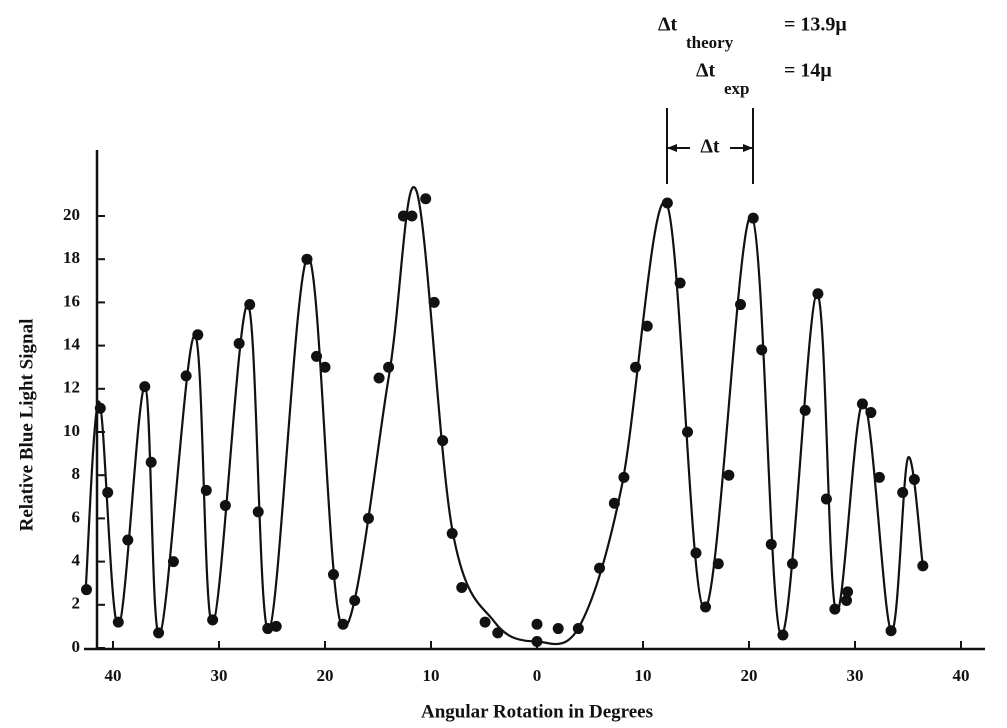 Image resolution: width=1007 pixels, height=728 pixels. What do you see at coordinates (26, 425) in the screenshot?
I see `y-axis-title: Relative Blue Light Signal` at bounding box center [26, 425].